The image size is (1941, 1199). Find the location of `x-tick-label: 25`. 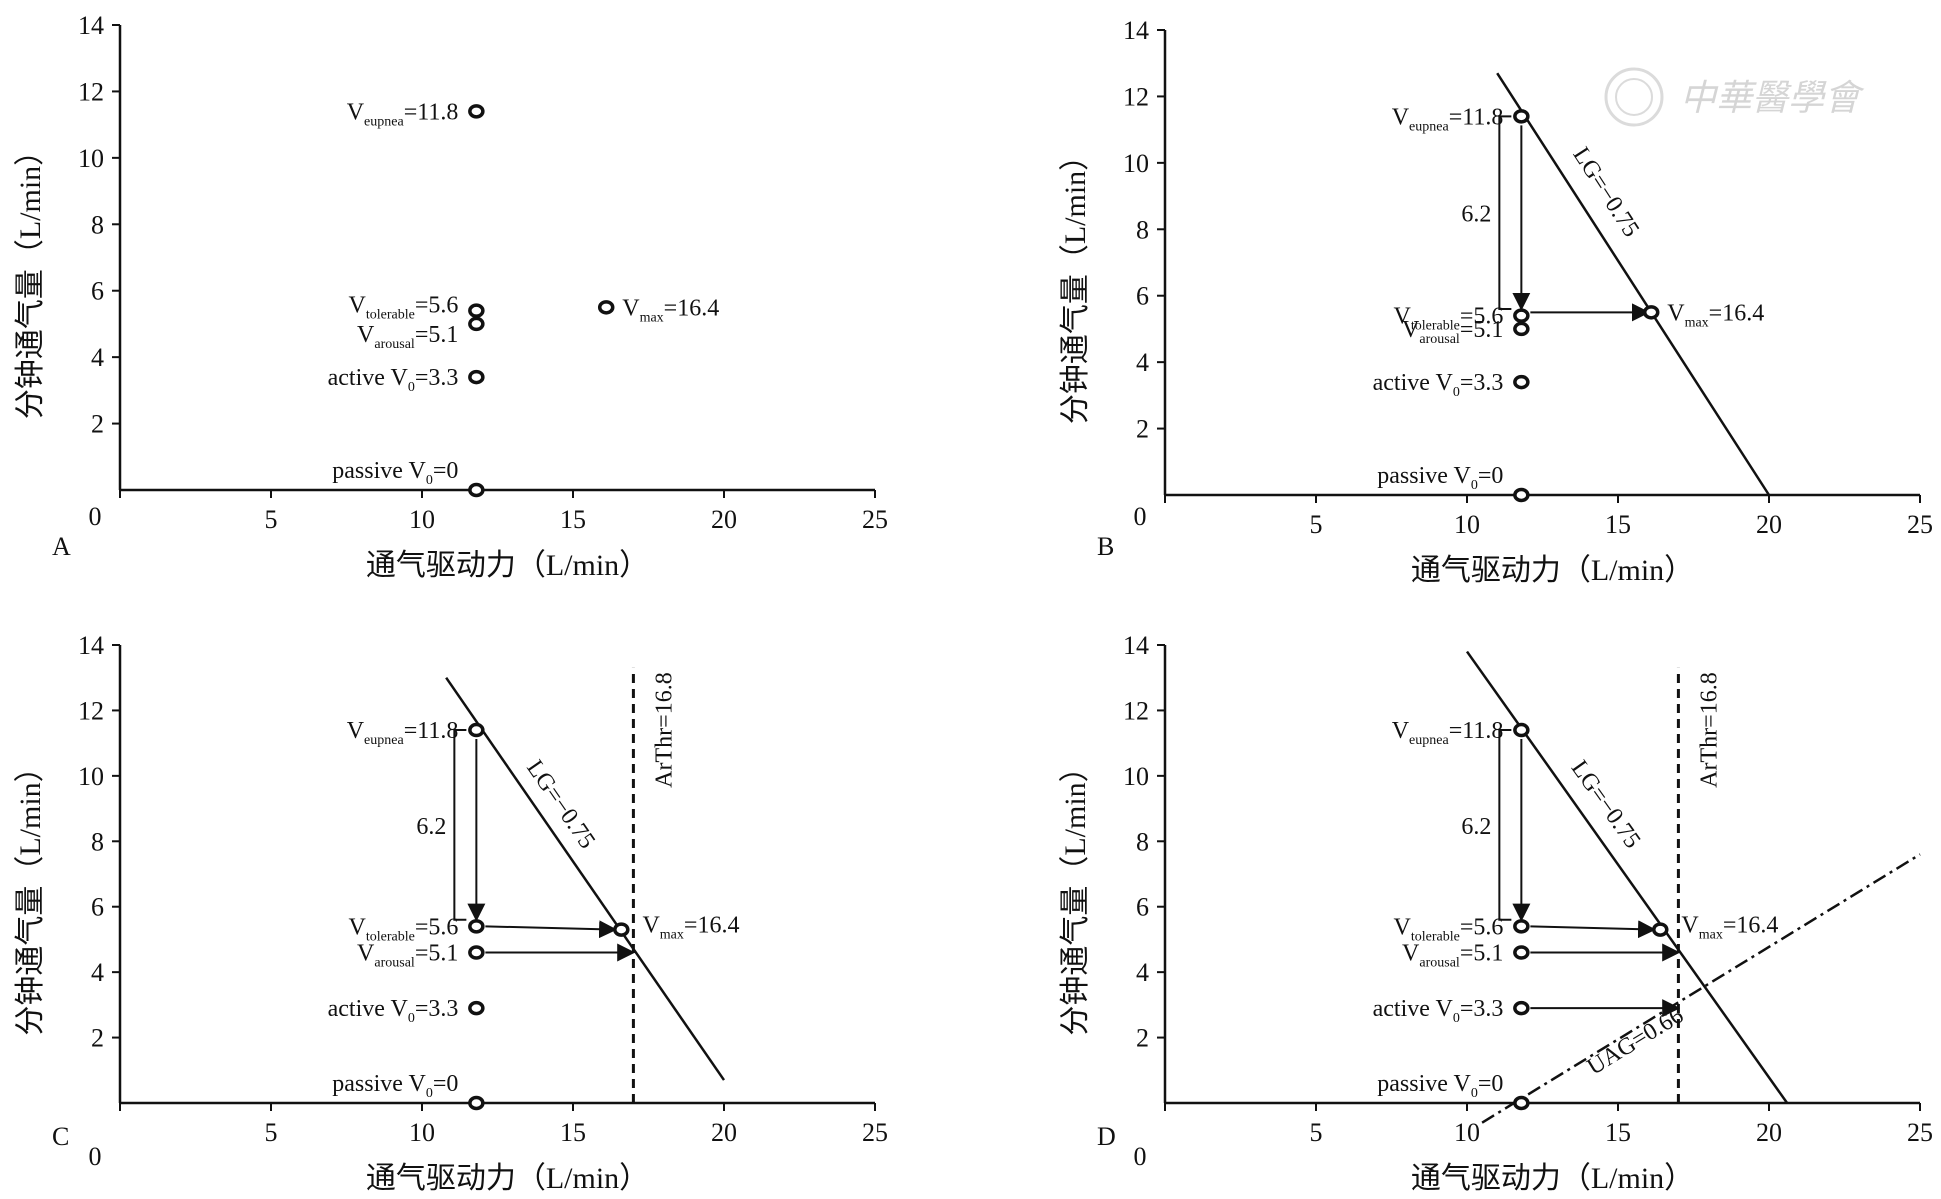

x-tick-label: 25 is located at coordinates (875, 1132).